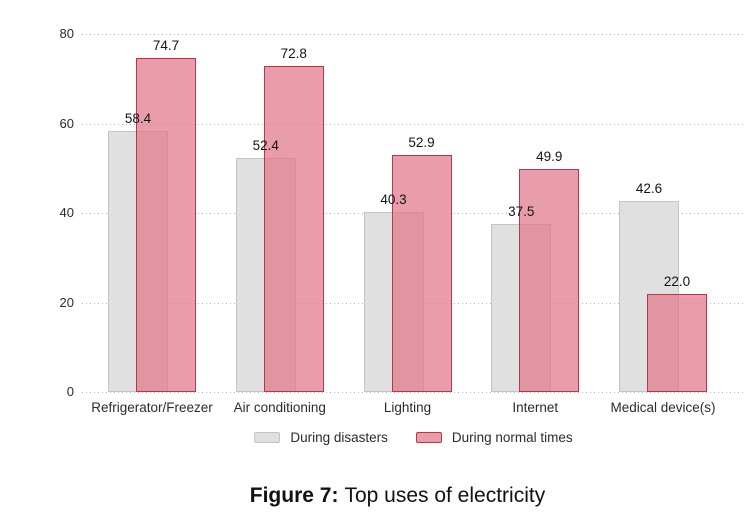 This screenshot has width=747, height=529. I want to click on bar-value-label: 37.5, so click(521, 212).